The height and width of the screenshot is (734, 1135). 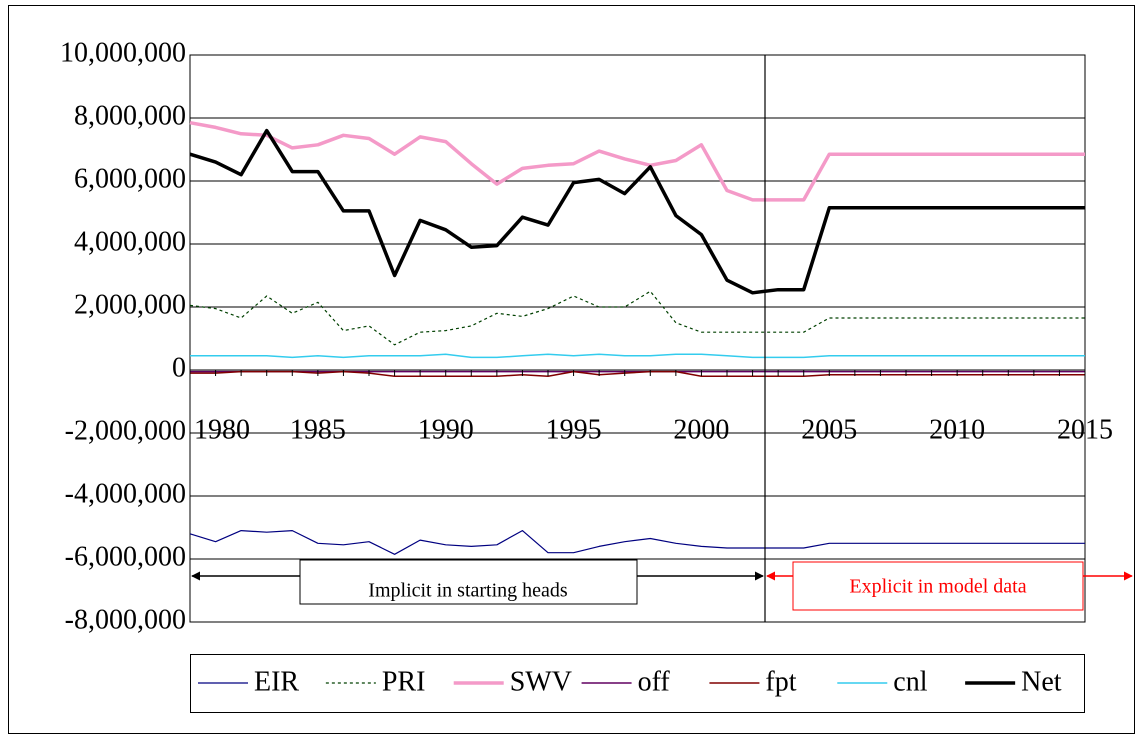 What do you see at coordinates (701, 429) in the screenshot?
I see `x-tick-label: 2000` at bounding box center [701, 429].